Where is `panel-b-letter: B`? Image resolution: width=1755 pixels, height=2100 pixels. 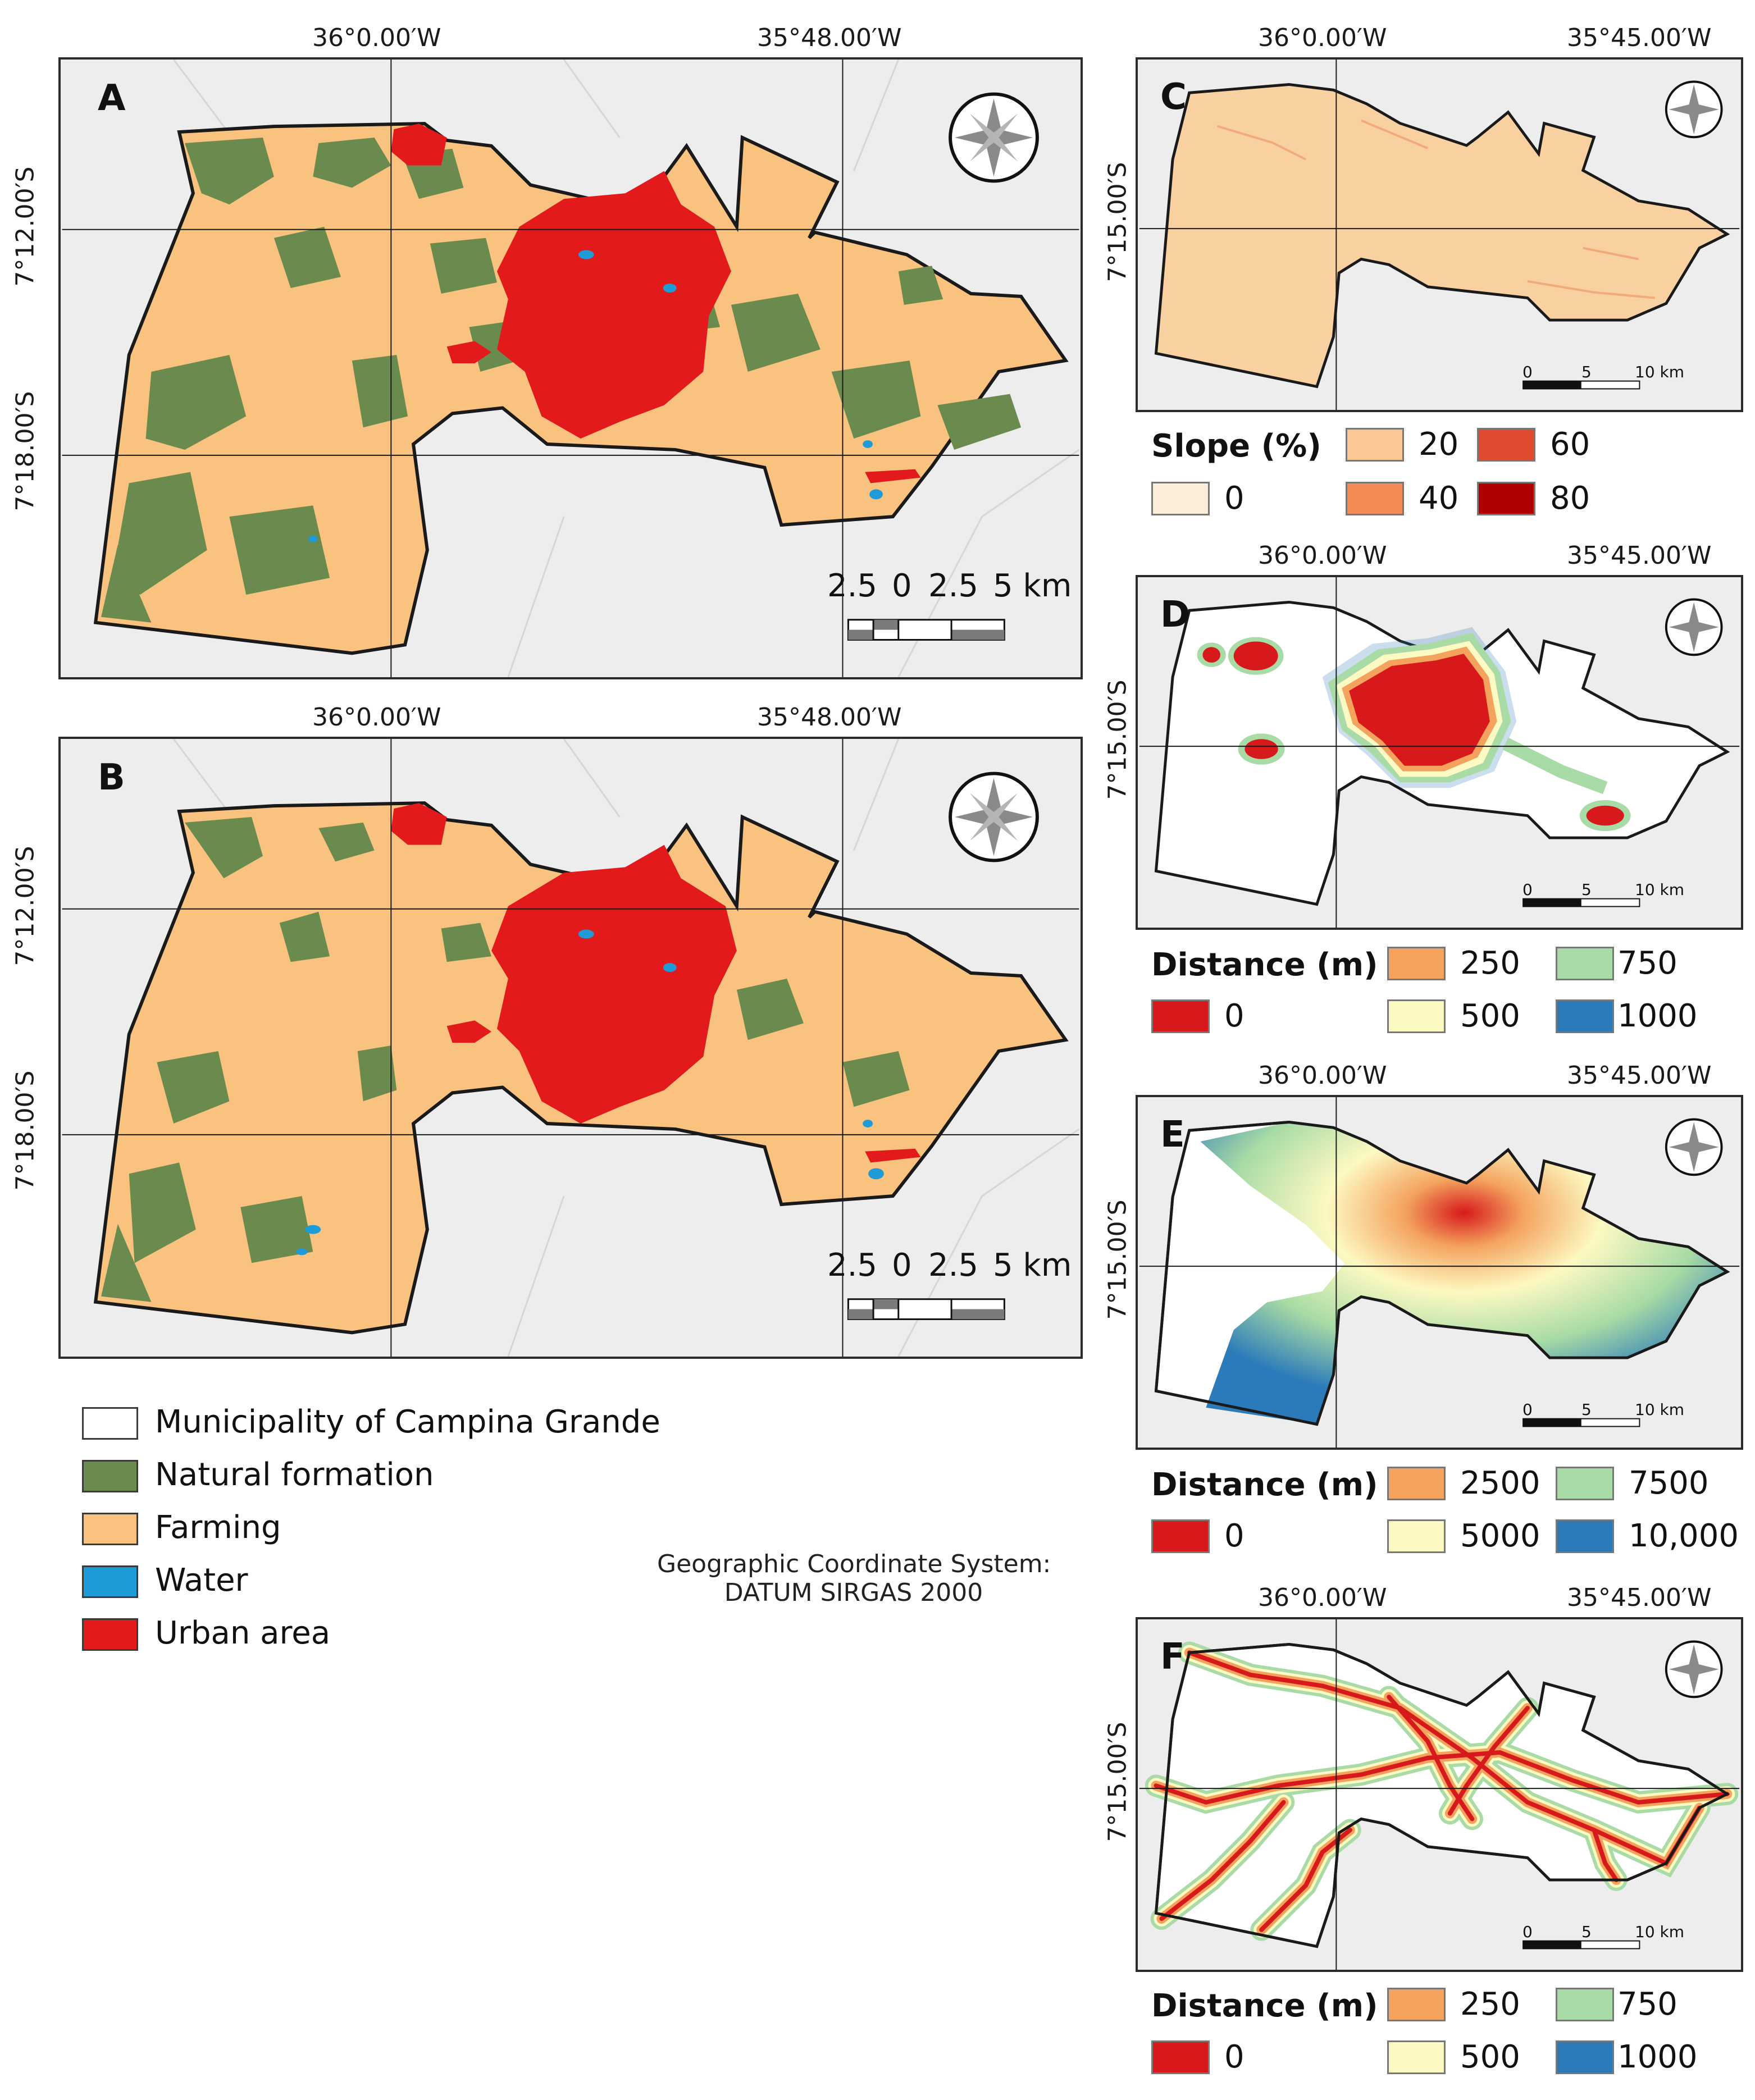 panel-b-letter: B is located at coordinates (111, 777).